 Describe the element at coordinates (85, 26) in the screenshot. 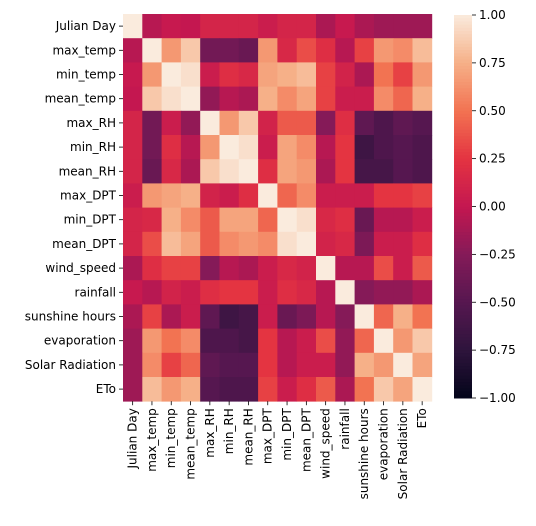

I see `y-tick-label: Julian Day` at that location.